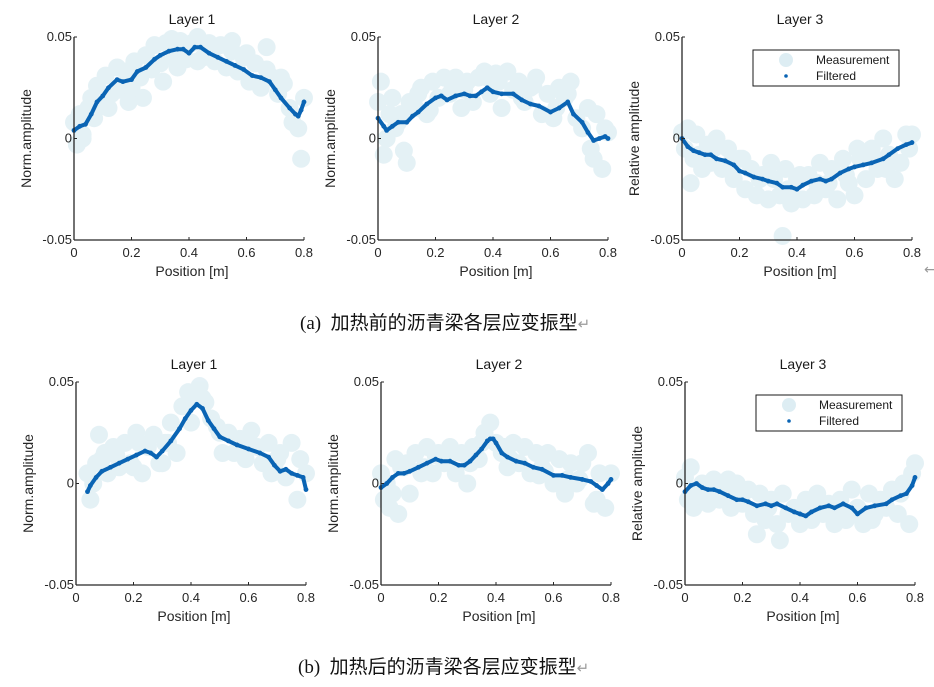  I want to click on legend-measurement-marker-icon, so click(786, 60).